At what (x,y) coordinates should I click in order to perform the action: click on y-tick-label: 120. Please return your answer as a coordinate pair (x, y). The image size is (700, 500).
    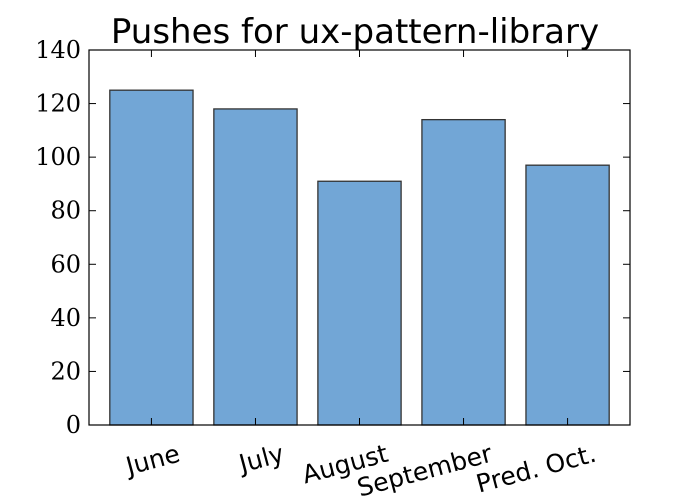
    Looking at the image, I should click on (58, 104).